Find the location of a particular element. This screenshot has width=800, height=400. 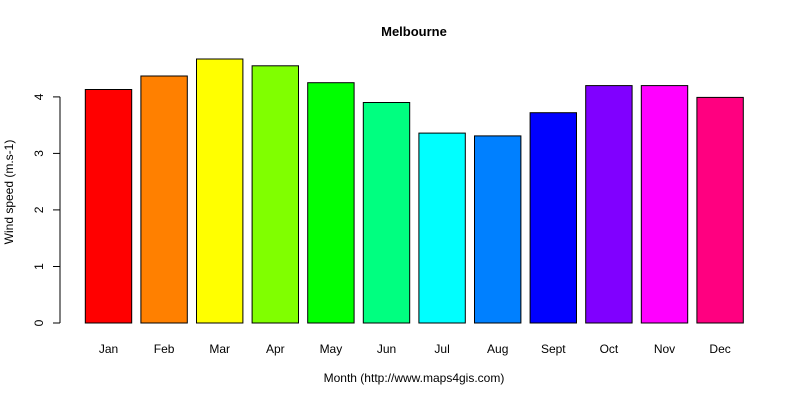

y-axis: 0 1 2 3 4 is located at coordinates (46, 209).